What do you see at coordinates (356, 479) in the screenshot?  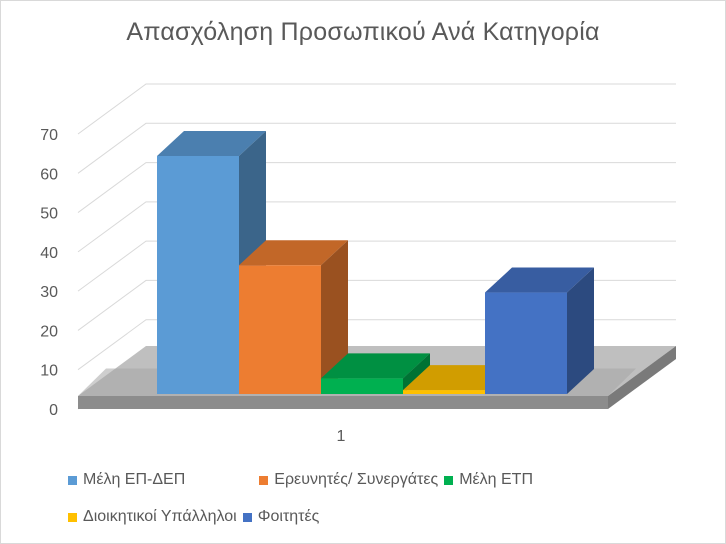 I see `legend-label-1: Ερευνητές/ Συνεργάτες` at bounding box center [356, 479].